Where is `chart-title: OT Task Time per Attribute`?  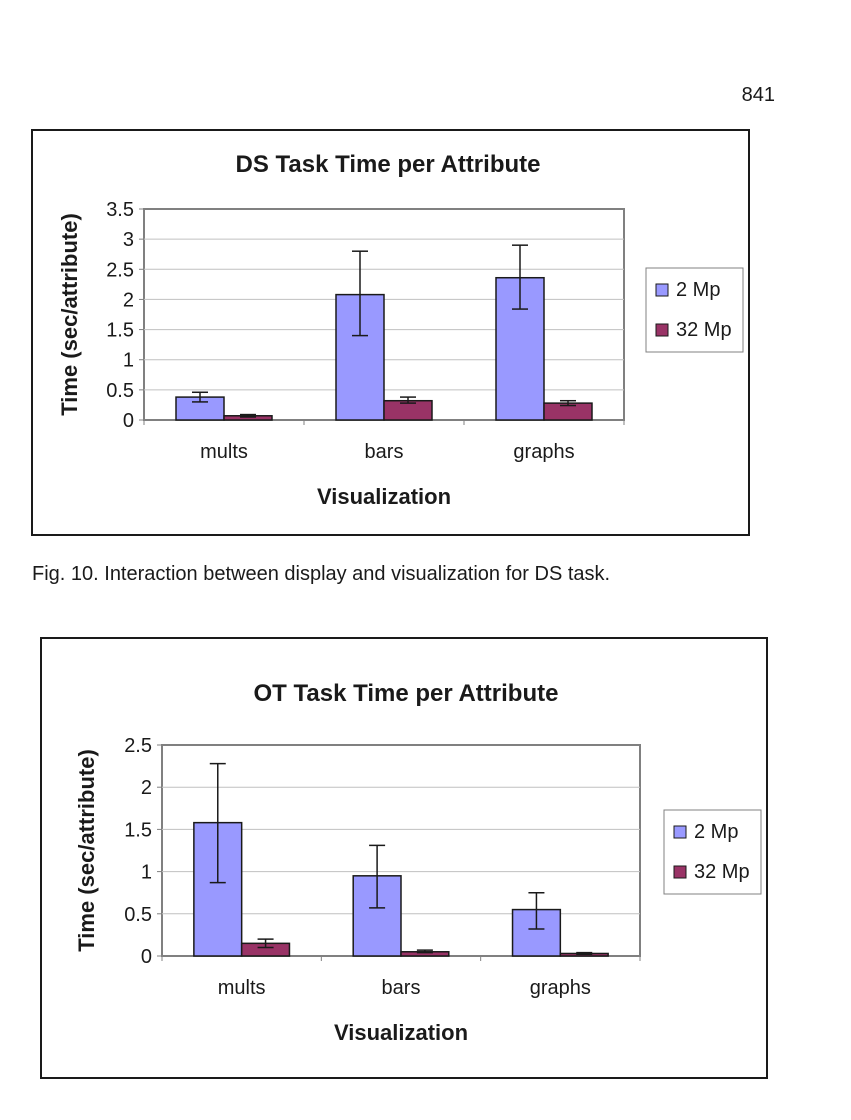 chart-title: OT Task Time per Attribute is located at coordinates (406, 693).